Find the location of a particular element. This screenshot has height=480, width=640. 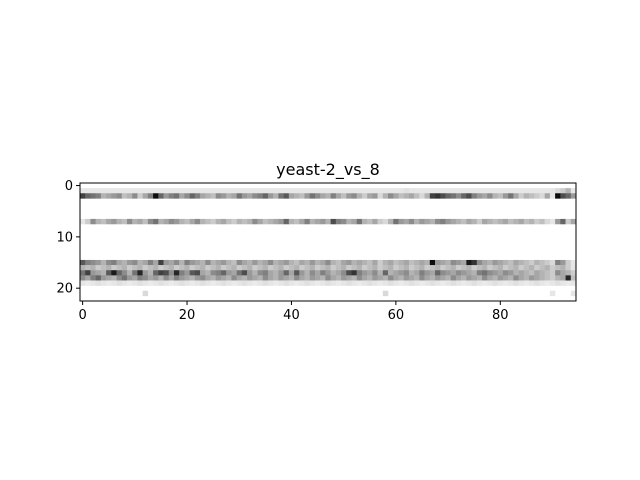

y-tick-label: 10 is located at coordinates (64, 237).